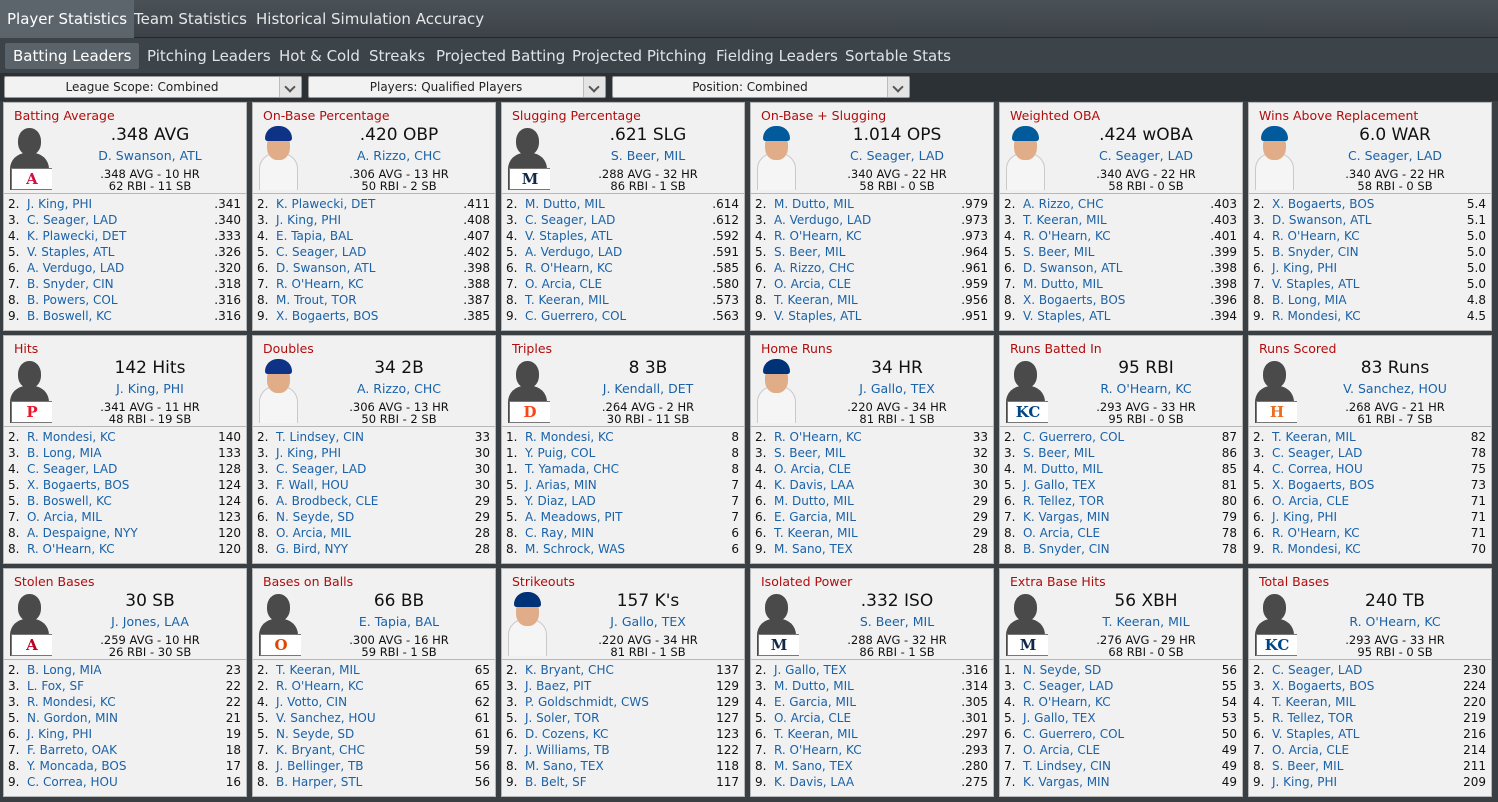 This screenshot has width=1498, height=802. What do you see at coordinates (1146, 621) in the screenshot?
I see `leader-name-link: T. Keeran, MIL` at bounding box center [1146, 621].